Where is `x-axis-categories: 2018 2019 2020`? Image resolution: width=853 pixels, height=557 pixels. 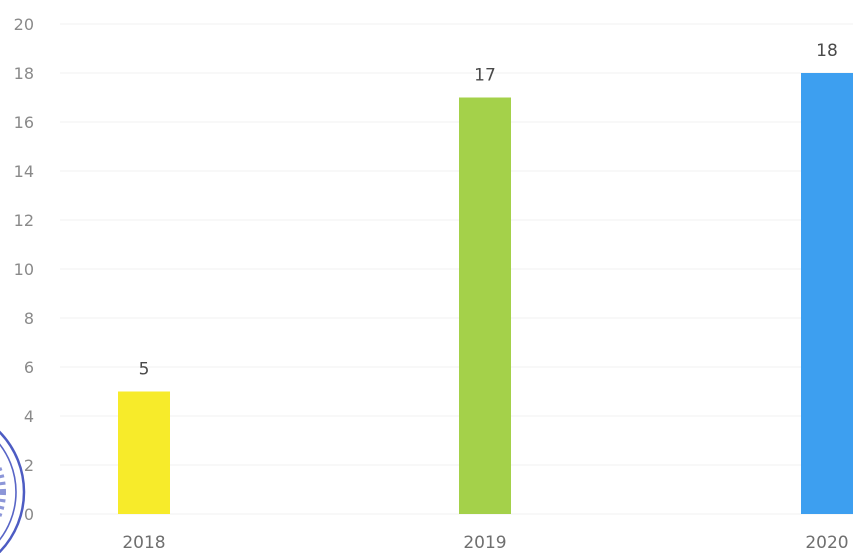
x-axis-categories: 2018 2019 2020 is located at coordinates (485, 543).